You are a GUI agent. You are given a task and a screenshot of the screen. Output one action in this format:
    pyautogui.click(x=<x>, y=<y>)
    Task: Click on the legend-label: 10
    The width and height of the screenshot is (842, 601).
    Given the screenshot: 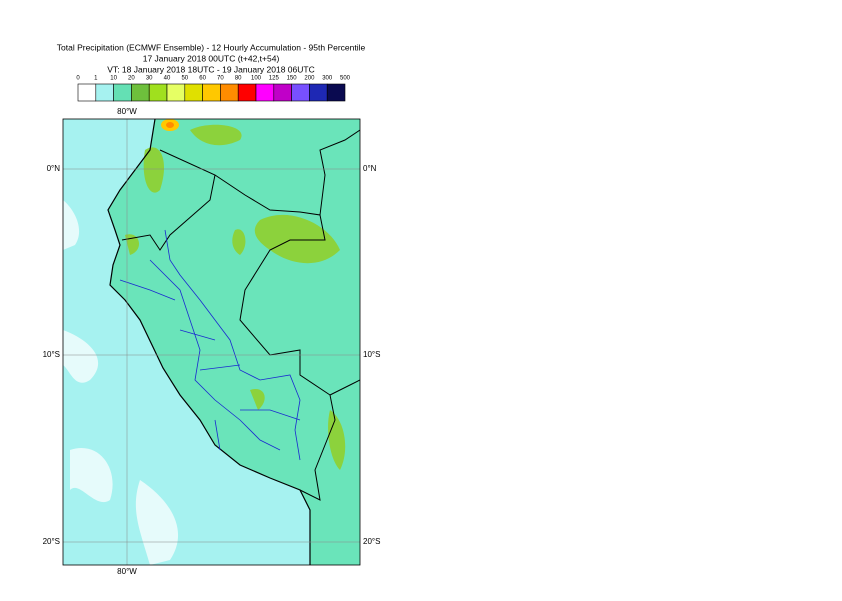 What is the action you would take?
    pyautogui.click(x=113, y=79)
    